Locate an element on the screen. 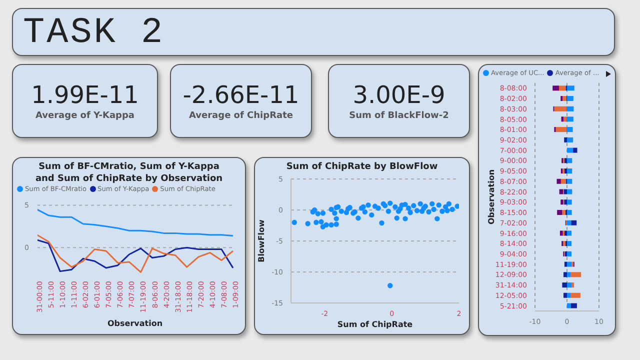 The width and height of the screenshot is (640, 360). text: Sum of BlackFlow-2 is located at coordinates (399, 116).